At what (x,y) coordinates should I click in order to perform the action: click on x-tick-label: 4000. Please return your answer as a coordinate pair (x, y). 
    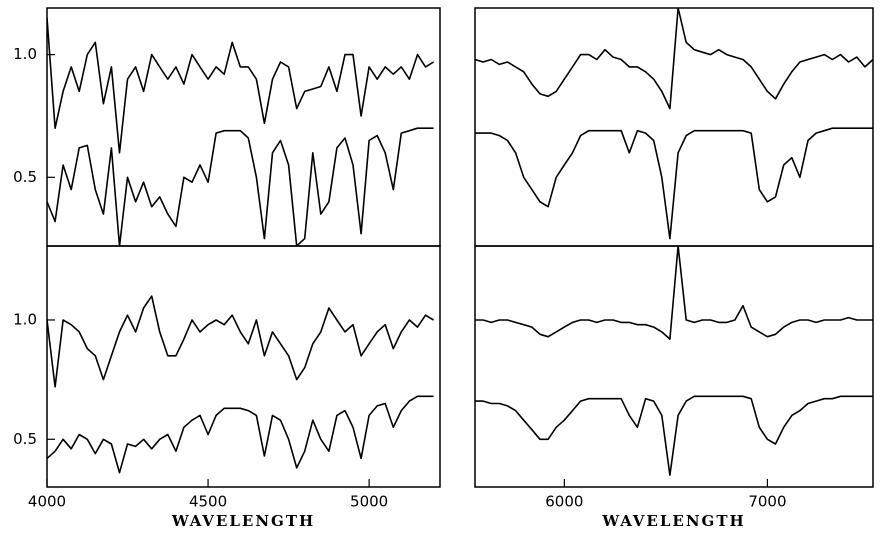
    Looking at the image, I should click on (47, 502).